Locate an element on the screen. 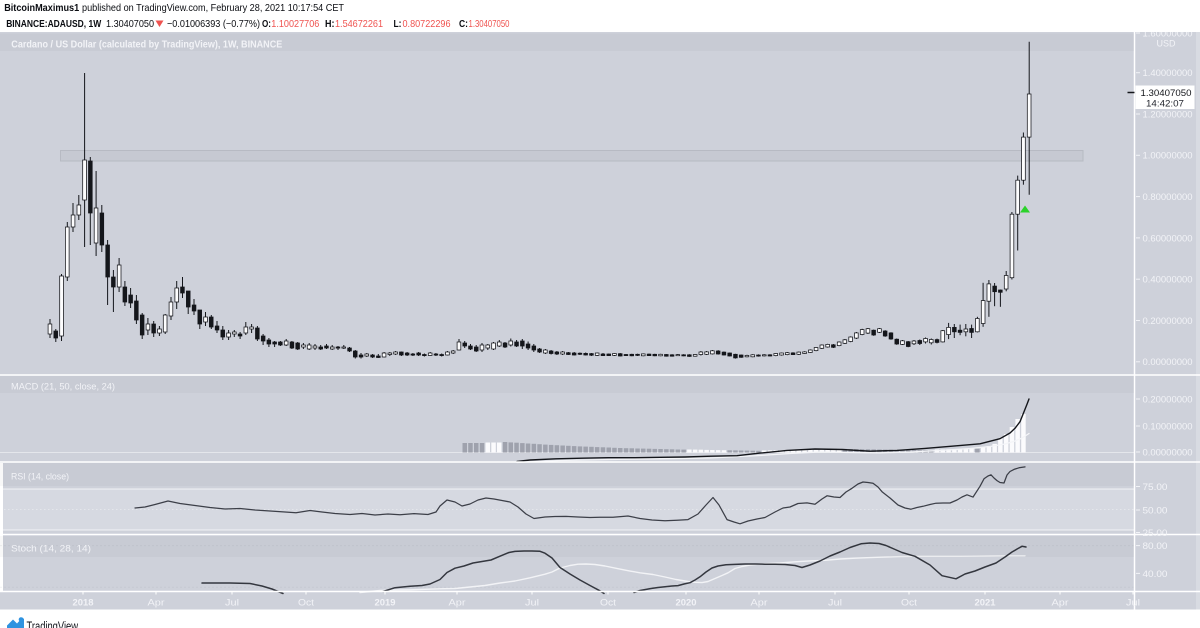 The image size is (1200, 628). svg-text: 0.80000000 is located at coordinates (1168, 196).